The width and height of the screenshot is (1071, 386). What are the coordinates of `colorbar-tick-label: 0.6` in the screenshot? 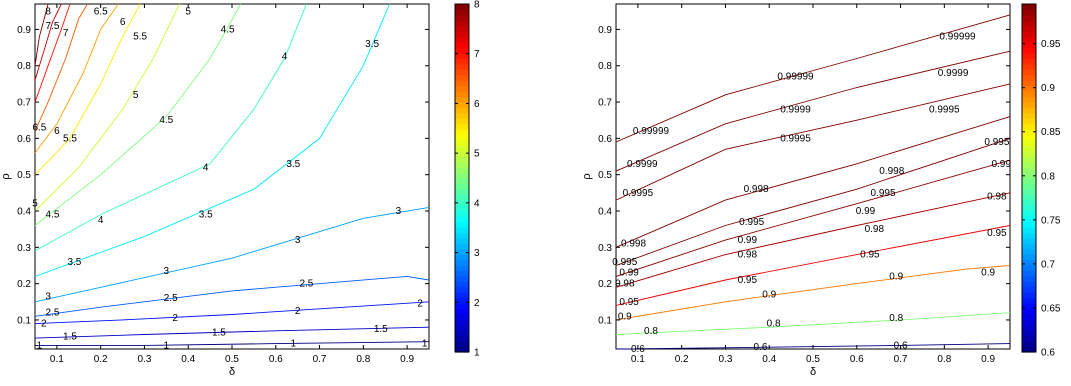 It's located at (1048, 353).